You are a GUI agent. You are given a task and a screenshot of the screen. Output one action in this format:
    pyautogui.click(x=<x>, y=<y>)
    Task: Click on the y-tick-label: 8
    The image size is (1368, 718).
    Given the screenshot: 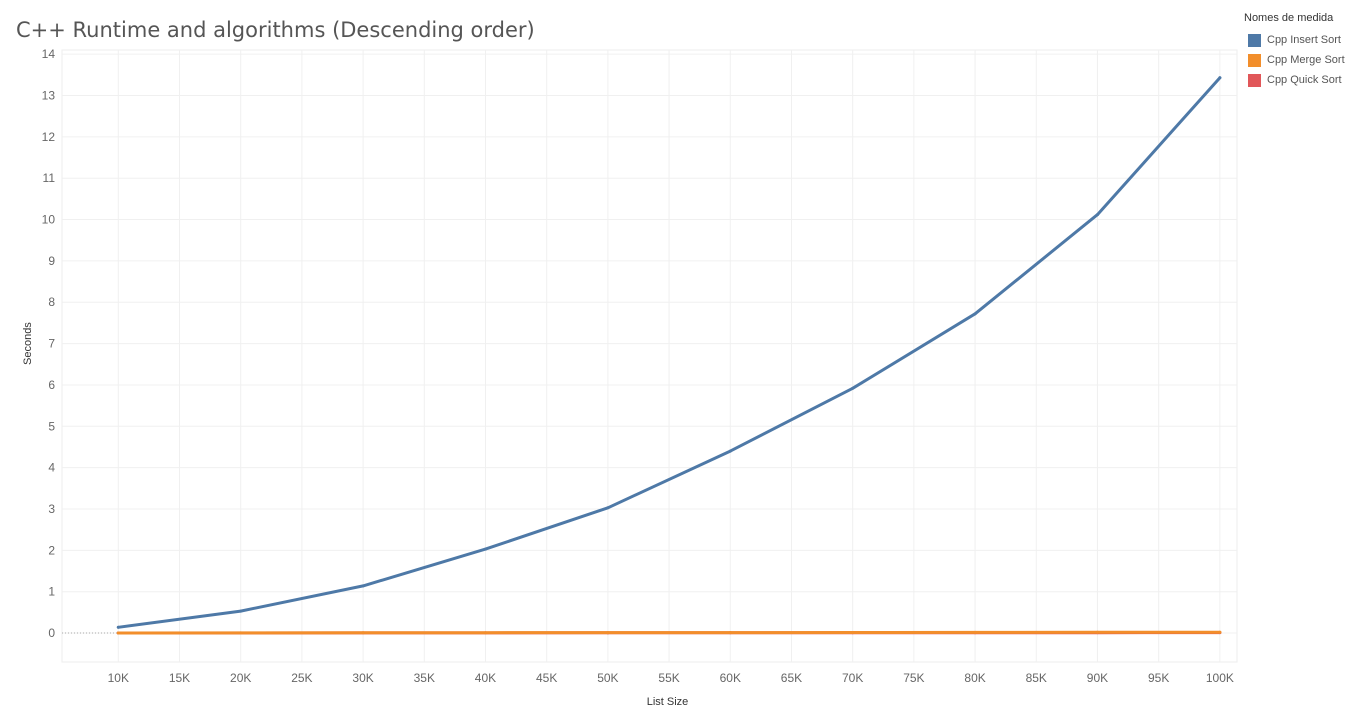 What is the action you would take?
    pyautogui.click(x=51, y=302)
    